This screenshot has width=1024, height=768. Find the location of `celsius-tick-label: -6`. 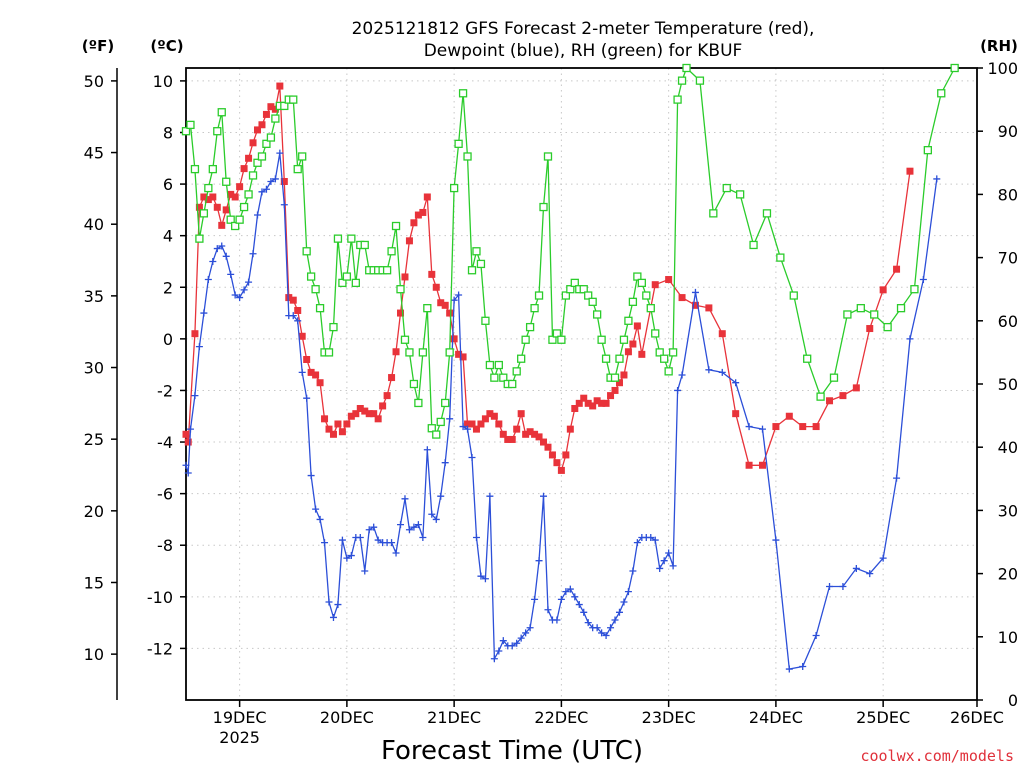

celsius-tick-label: -6 is located at coordinates (165, 494).